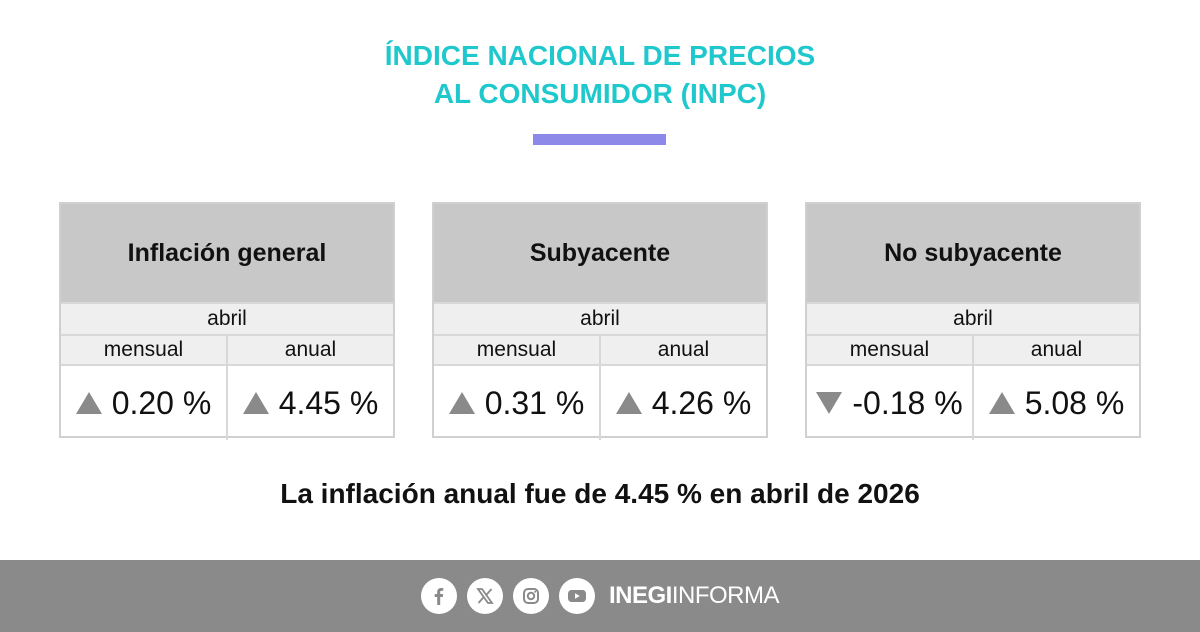 The height and width of the screenshot is (632, 1200). I want to click on inegi-informa-logo: INEGIINFORMA, so click(694, 596).